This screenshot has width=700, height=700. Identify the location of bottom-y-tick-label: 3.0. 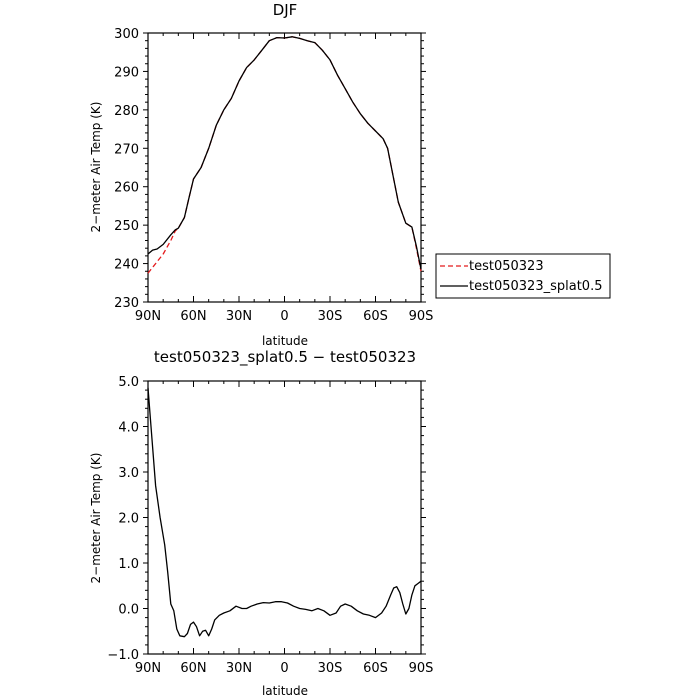
(128, 473).